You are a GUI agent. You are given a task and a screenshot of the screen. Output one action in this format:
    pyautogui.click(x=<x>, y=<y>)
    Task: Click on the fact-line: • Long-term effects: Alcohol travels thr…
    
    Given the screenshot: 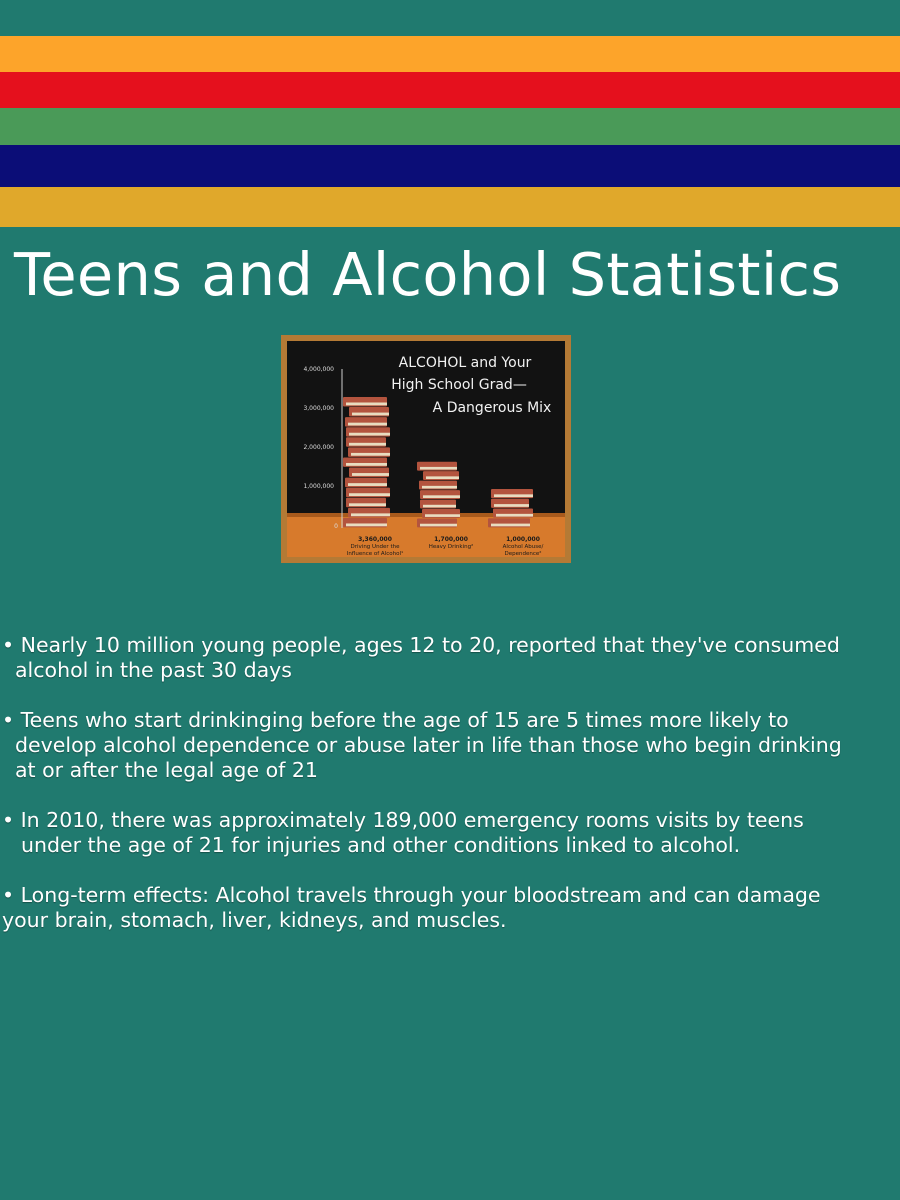 What is the action you would take?
    pyautogui.click(x=411, y=895)
    